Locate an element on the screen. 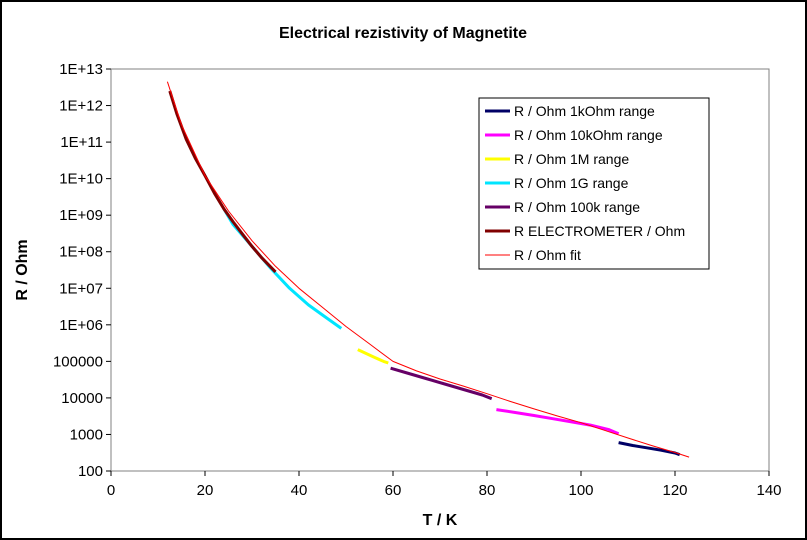 The height and width of the screenshot is (540, 807). y-tick-label: 100 is located at coordinates (90, 471).